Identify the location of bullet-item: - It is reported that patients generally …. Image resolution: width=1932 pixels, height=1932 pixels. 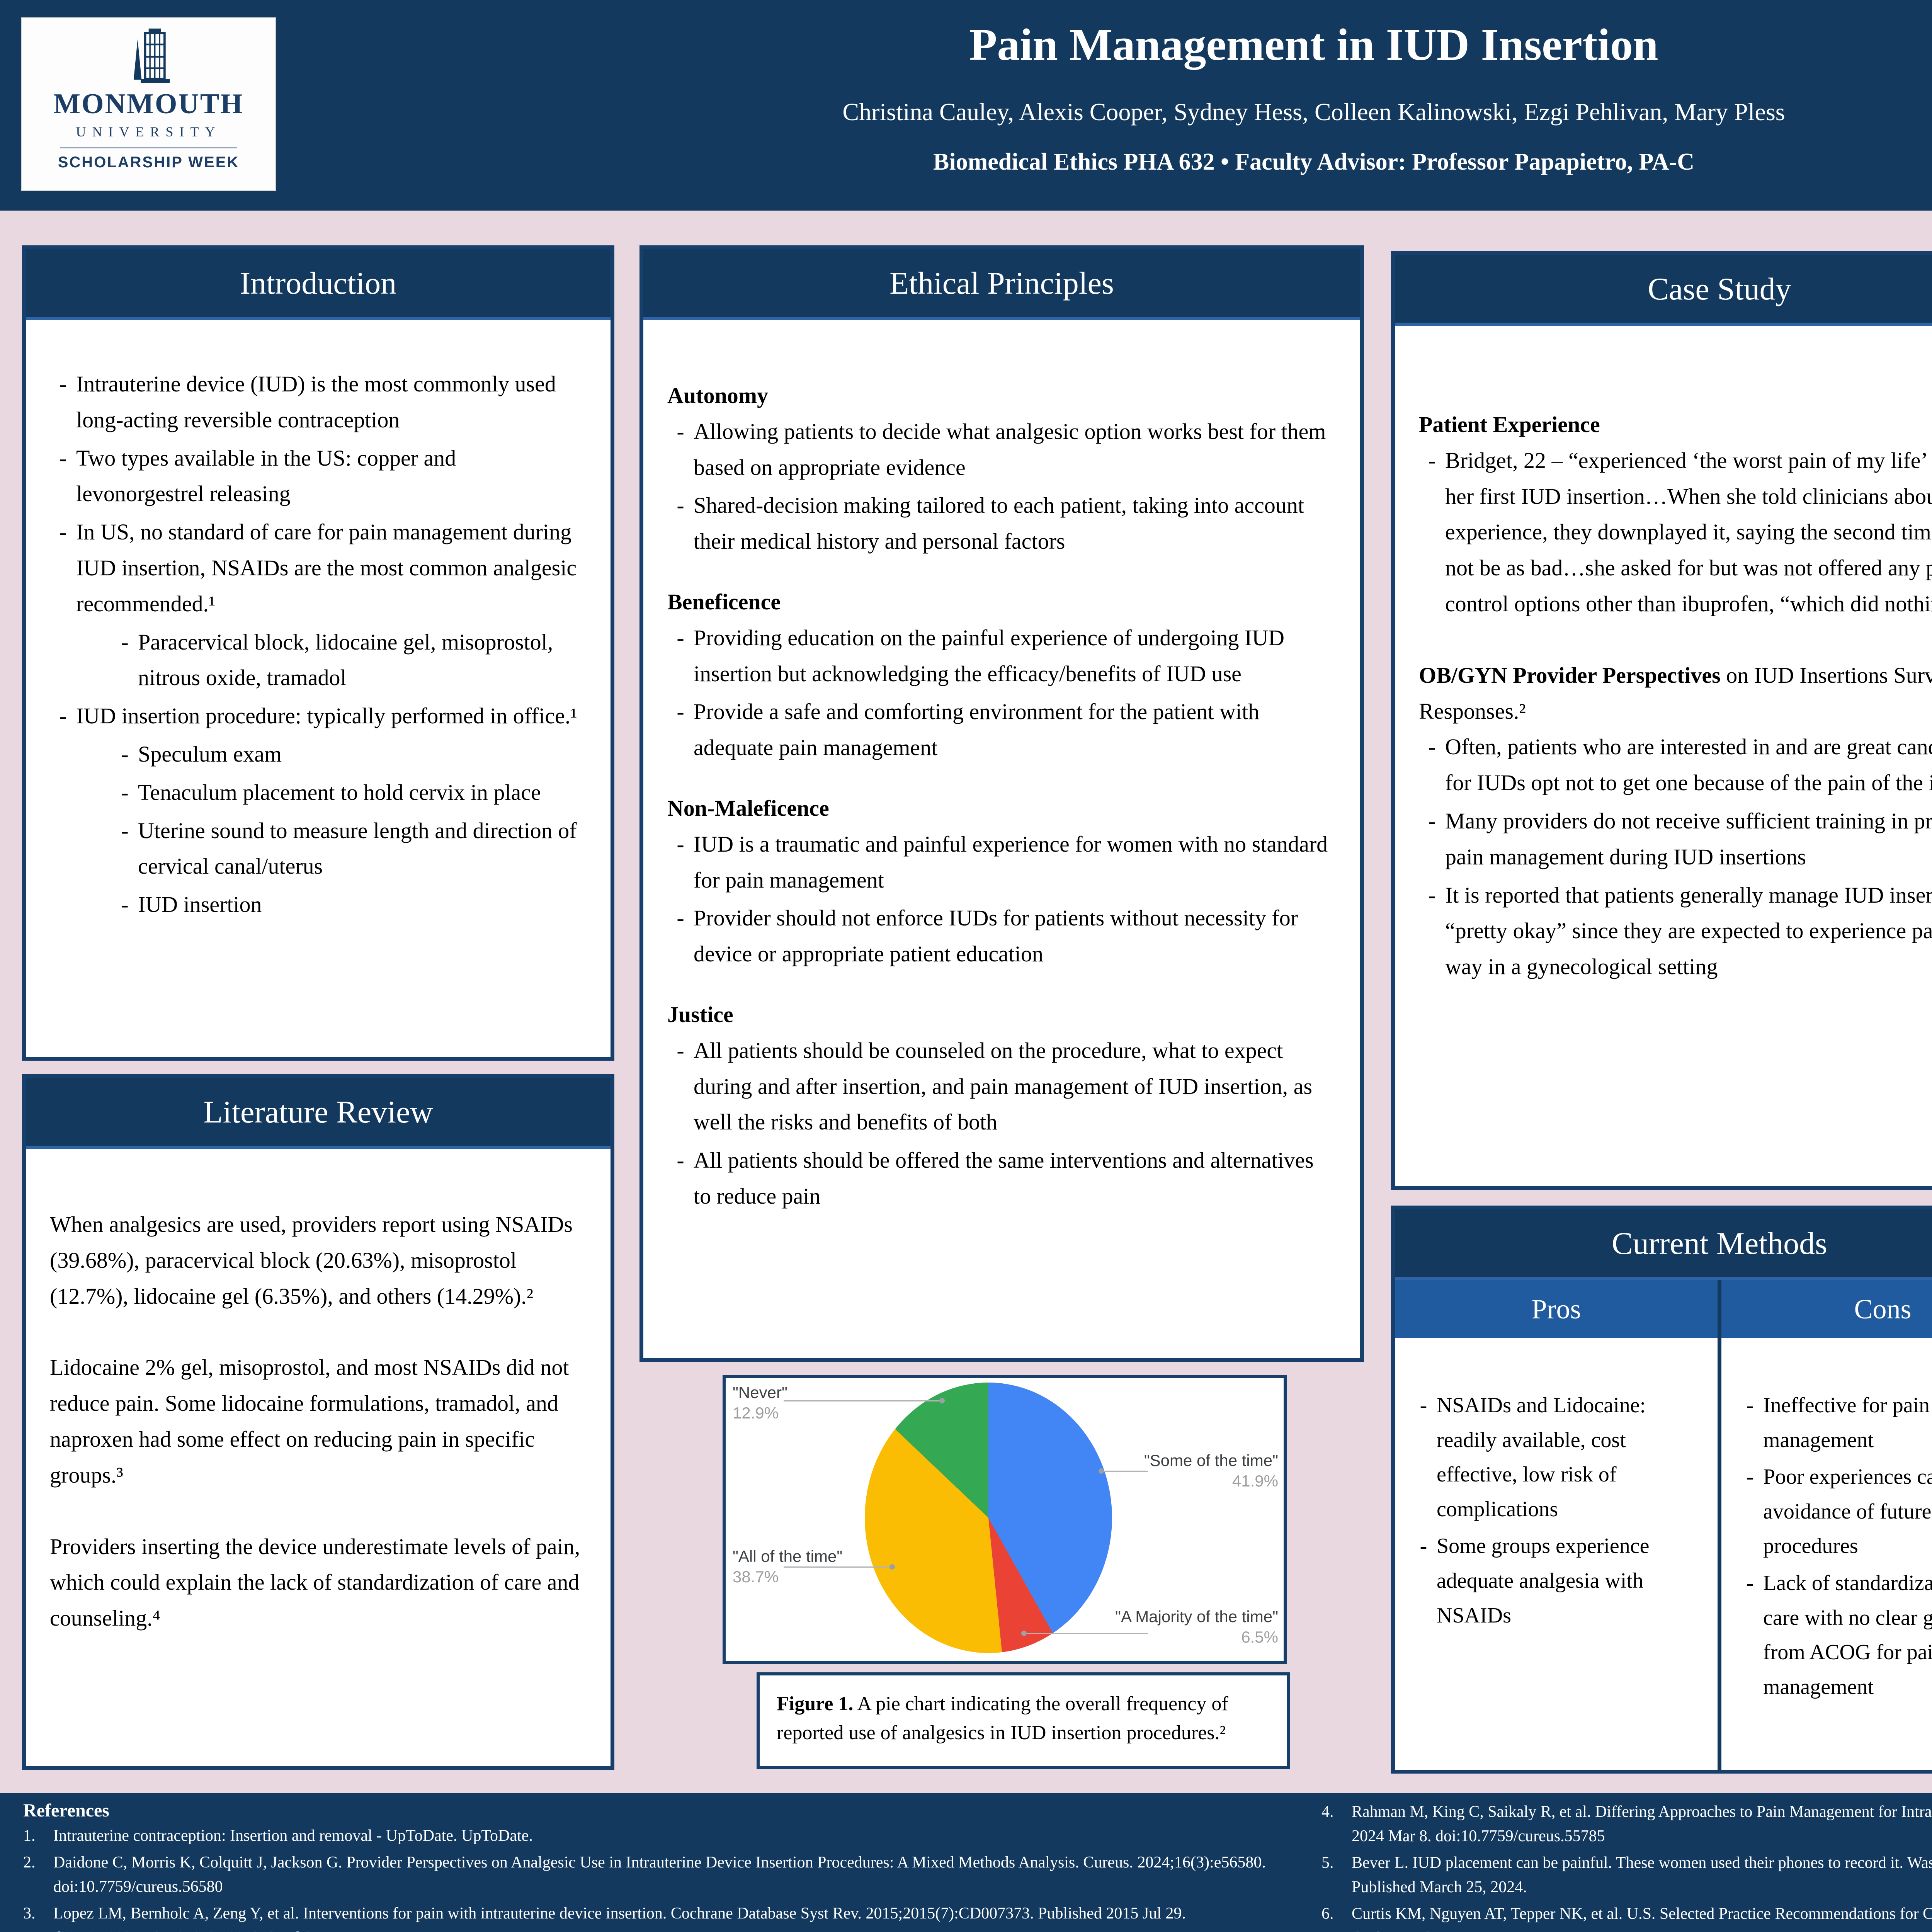
(1675, 932).